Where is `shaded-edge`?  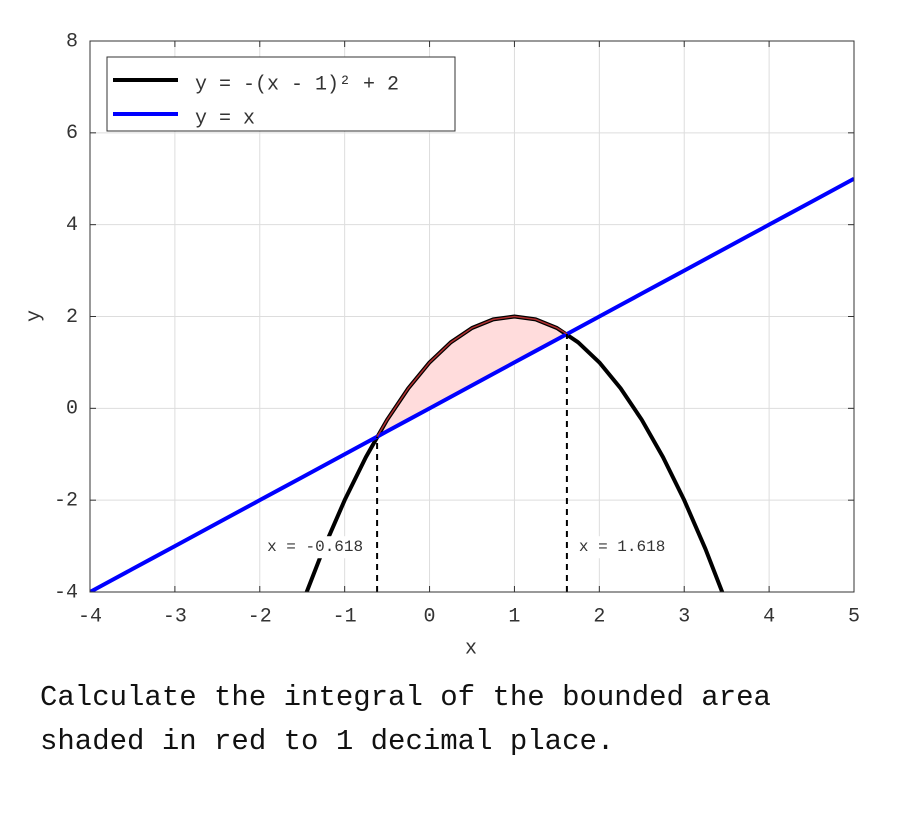 shaded-edge is located at coordinates (472, 376).